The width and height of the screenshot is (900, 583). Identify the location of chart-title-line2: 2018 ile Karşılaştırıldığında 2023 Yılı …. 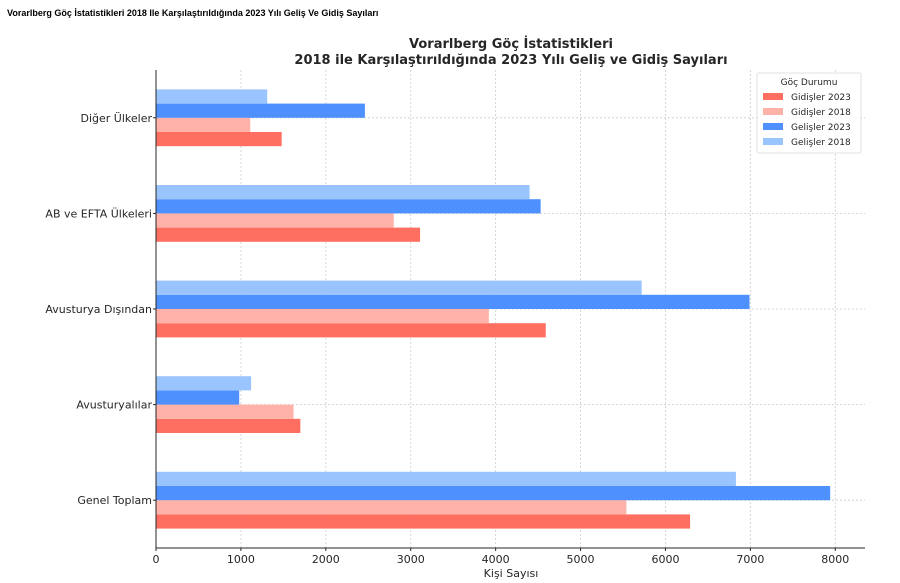
(510, 60).